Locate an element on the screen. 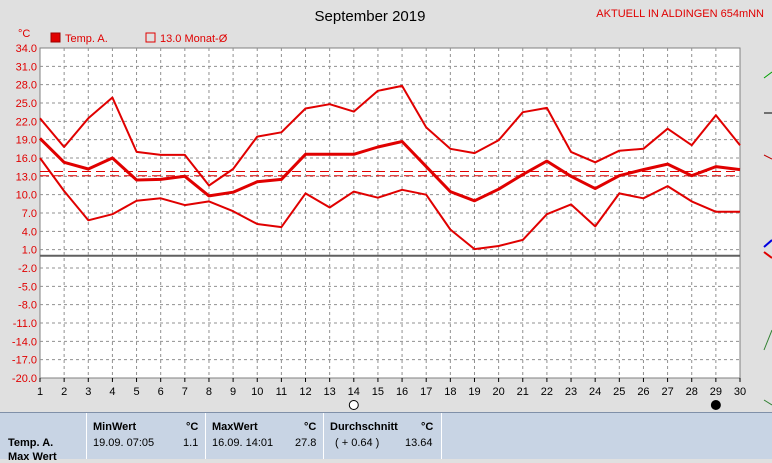 The image size is (772, 463). x-tick-label: 18 is located at coordinates (450, 392).